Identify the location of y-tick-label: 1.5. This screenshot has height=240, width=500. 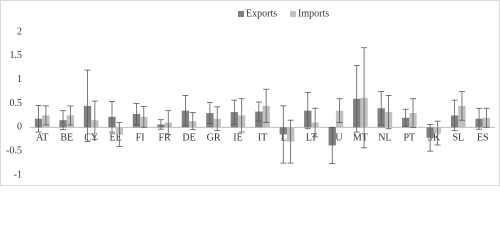
(16, 55).